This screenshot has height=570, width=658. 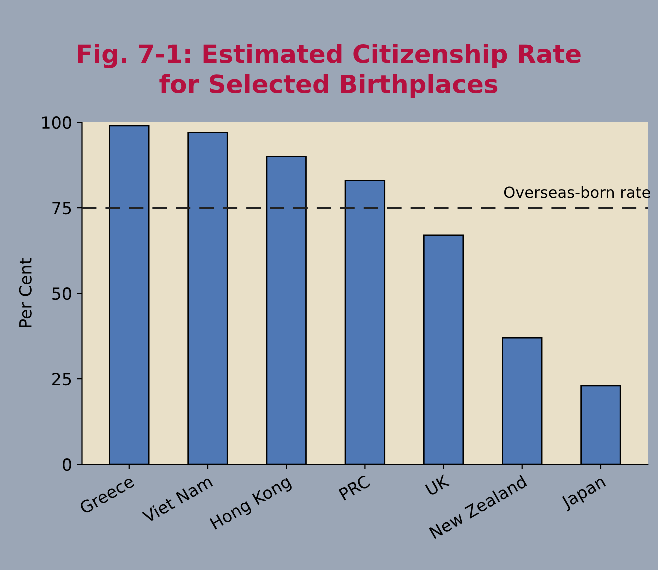 I want to click on y-tick-label: 25, so click(x=62, y=379).